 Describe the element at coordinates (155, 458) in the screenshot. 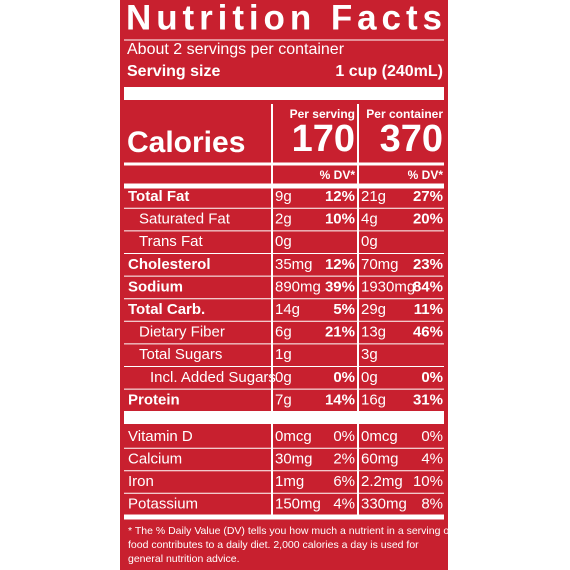

I see `nutrient-name: Calcium` at that location.